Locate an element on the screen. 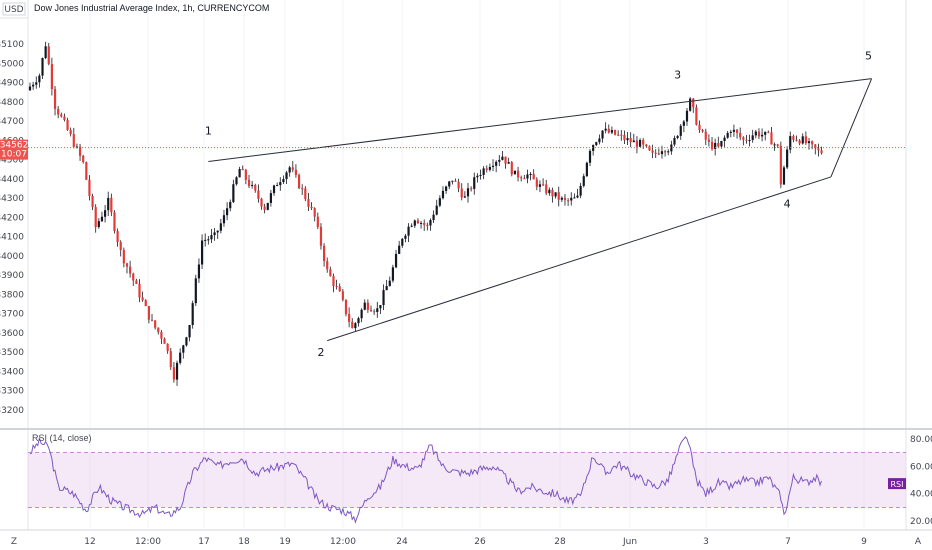 The image size is (932, 550). price-tick-label: 33900 is located at coordinates (12, 276).